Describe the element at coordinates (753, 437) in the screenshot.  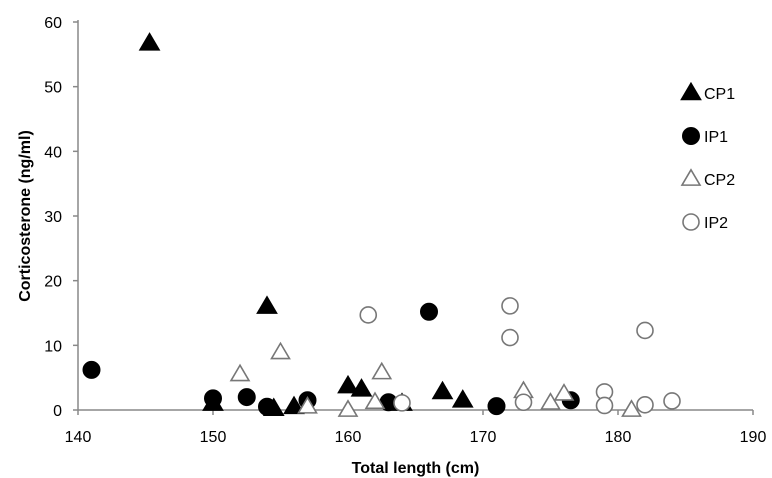
I see `x-tick-label: 190` at that location.